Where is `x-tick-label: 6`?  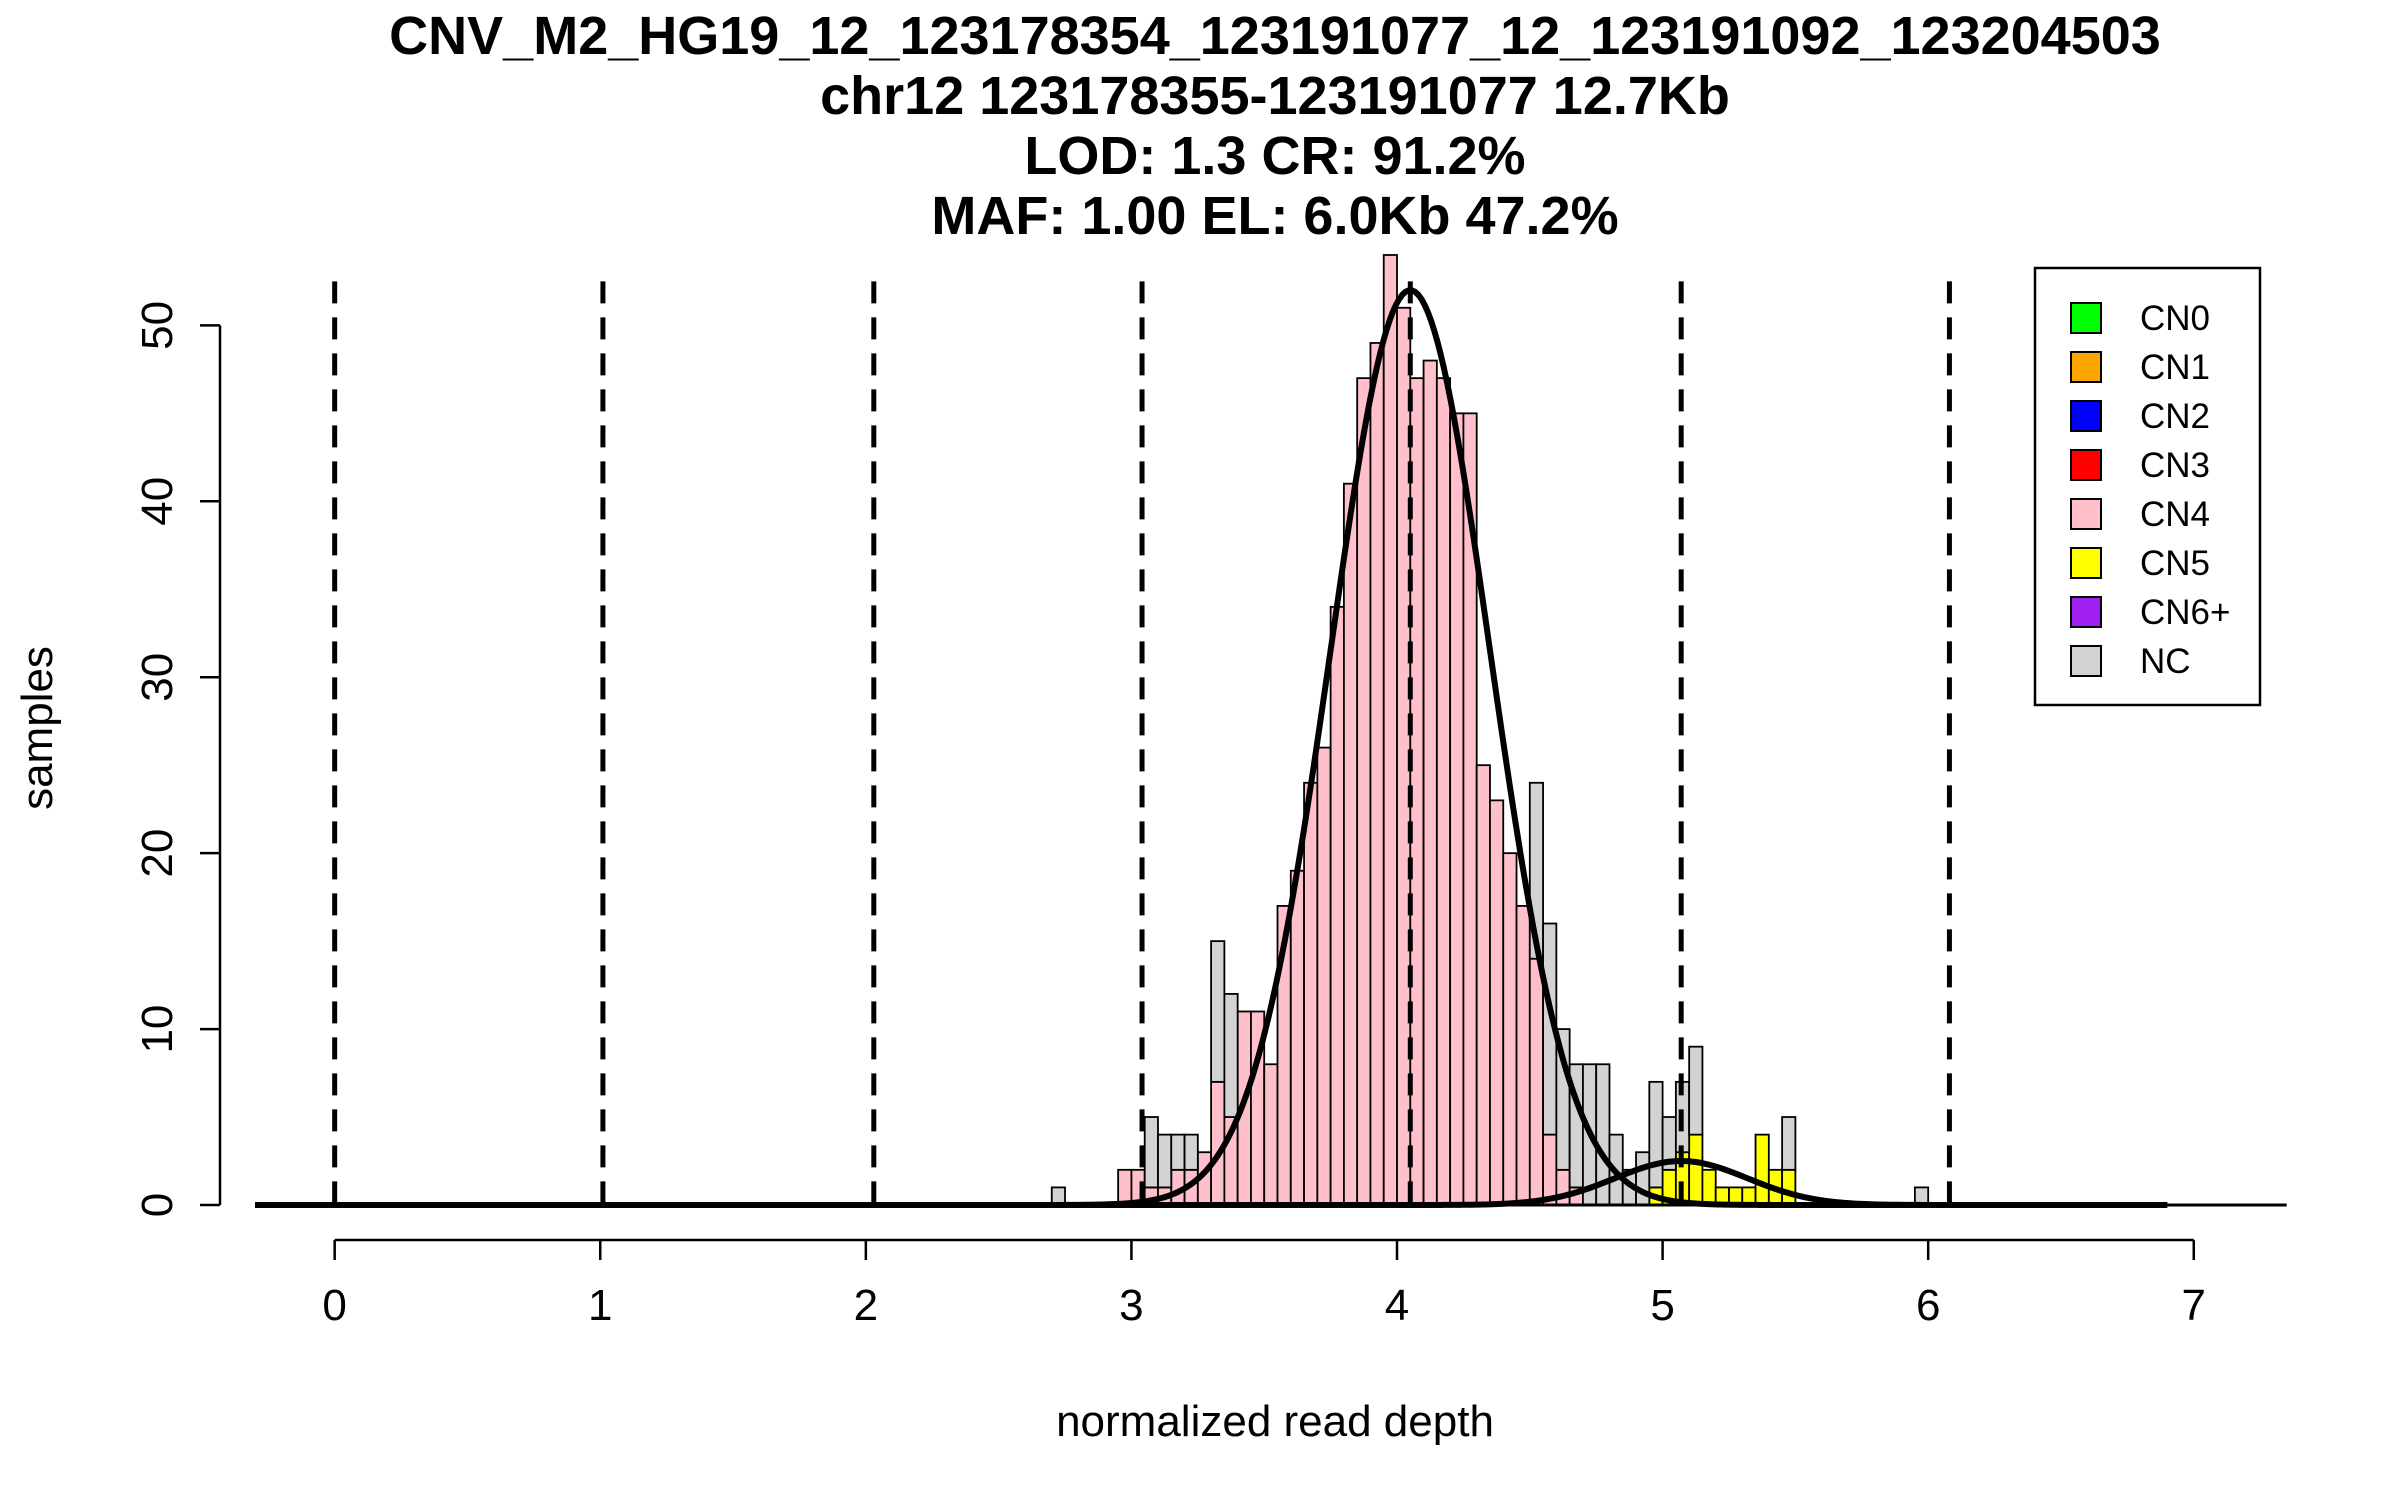
x-tick-label: 6 is located at coordinates (1928, 1305).